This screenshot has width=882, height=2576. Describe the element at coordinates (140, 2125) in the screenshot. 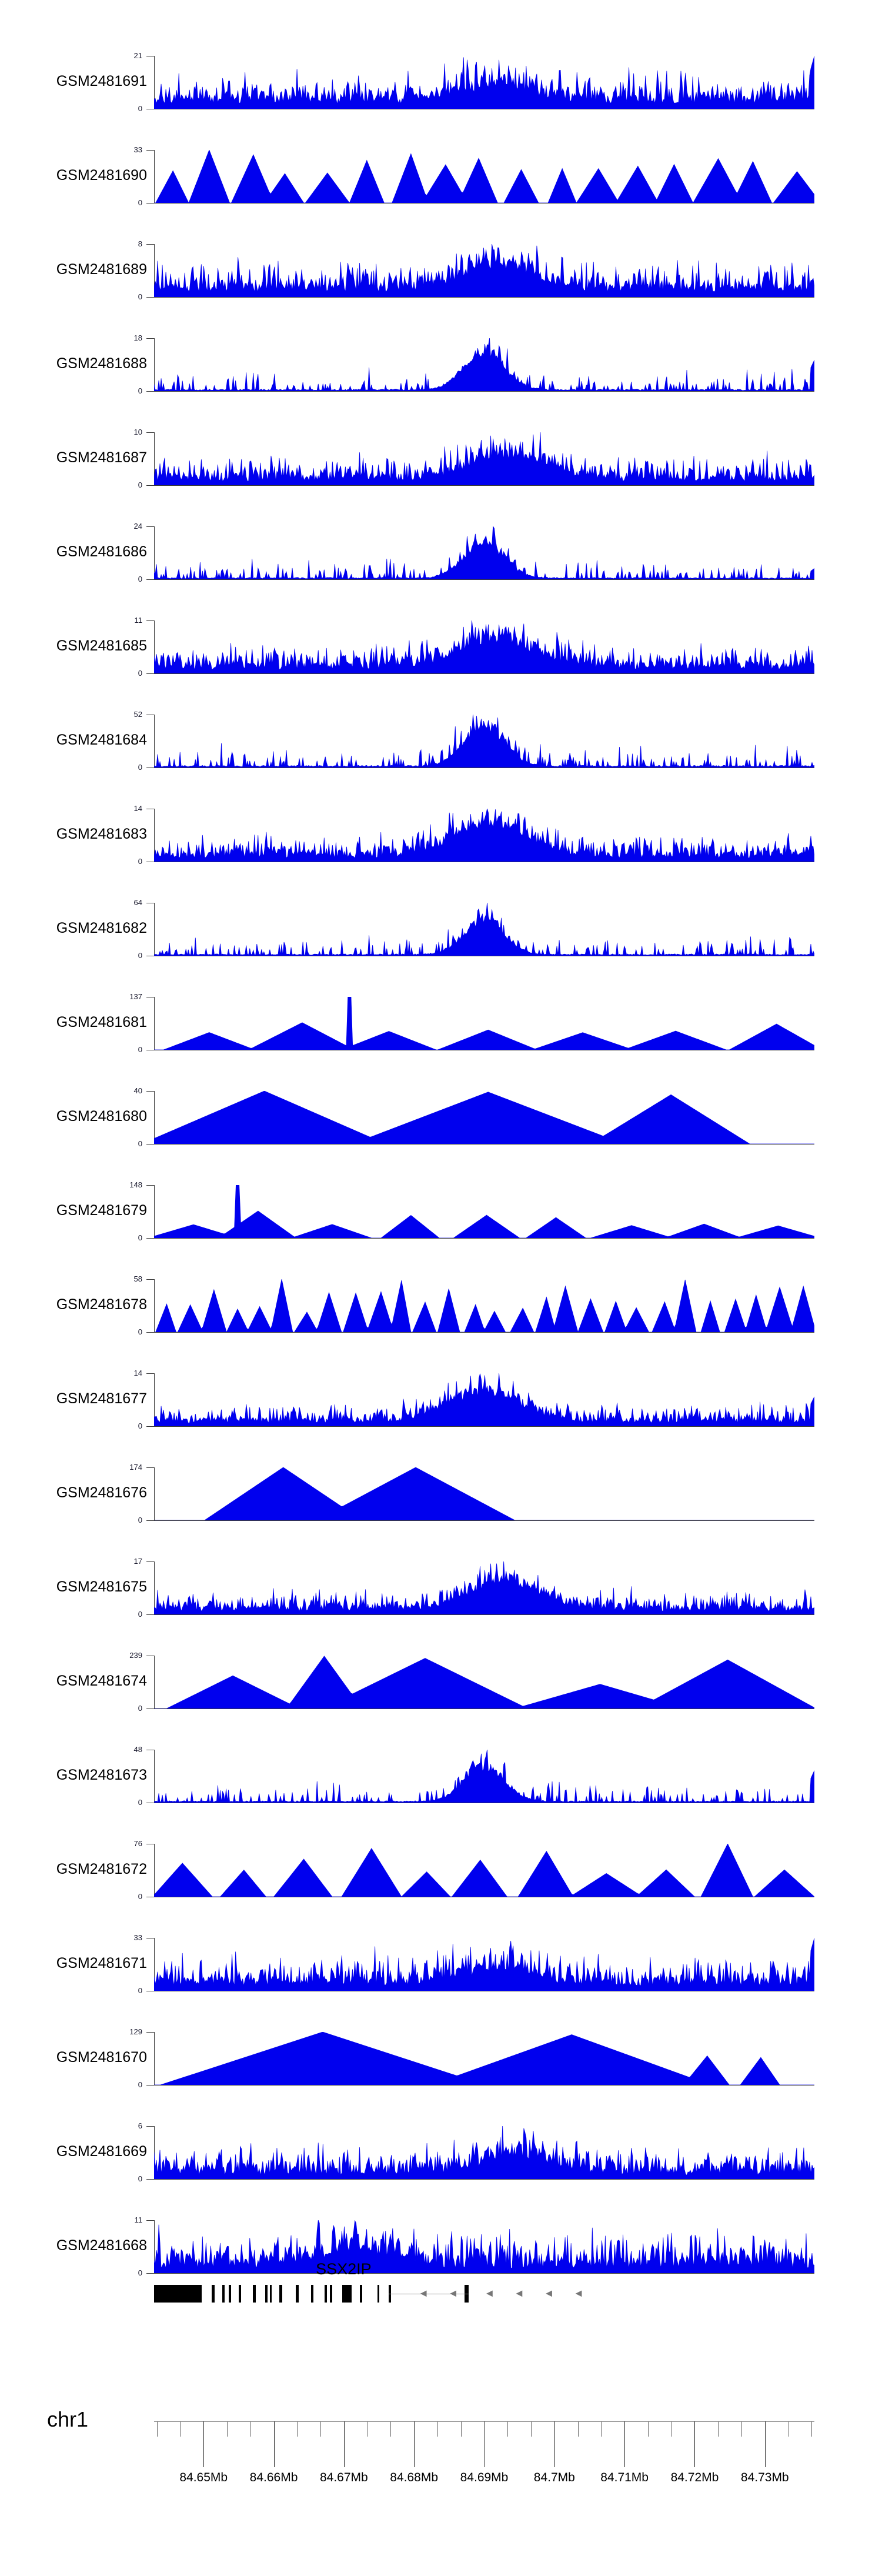

I see `y-axis-max-value: 6` at that location.